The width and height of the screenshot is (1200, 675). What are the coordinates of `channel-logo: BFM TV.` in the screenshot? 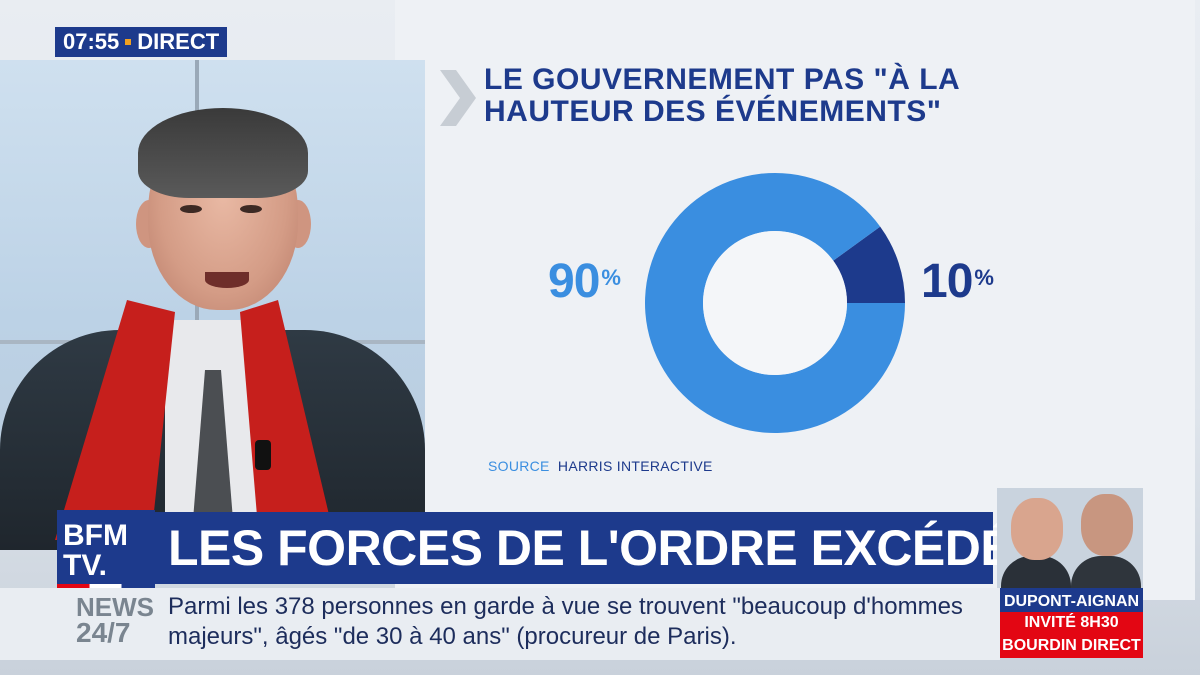 It's located at (106, 551).